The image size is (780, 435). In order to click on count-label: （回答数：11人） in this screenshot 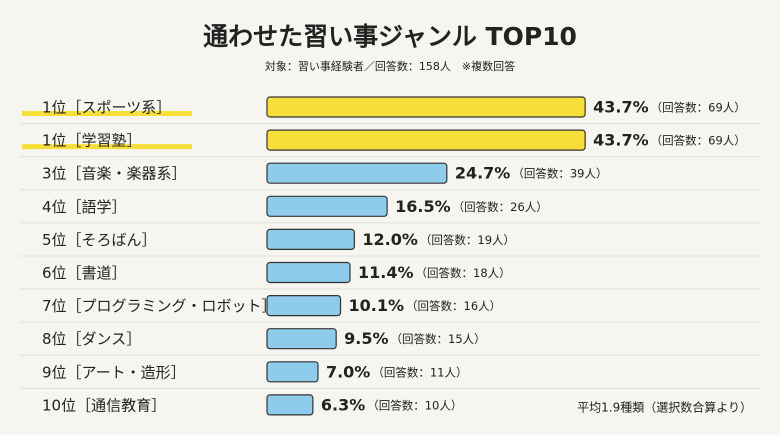, I will do `click(419, 372)`.